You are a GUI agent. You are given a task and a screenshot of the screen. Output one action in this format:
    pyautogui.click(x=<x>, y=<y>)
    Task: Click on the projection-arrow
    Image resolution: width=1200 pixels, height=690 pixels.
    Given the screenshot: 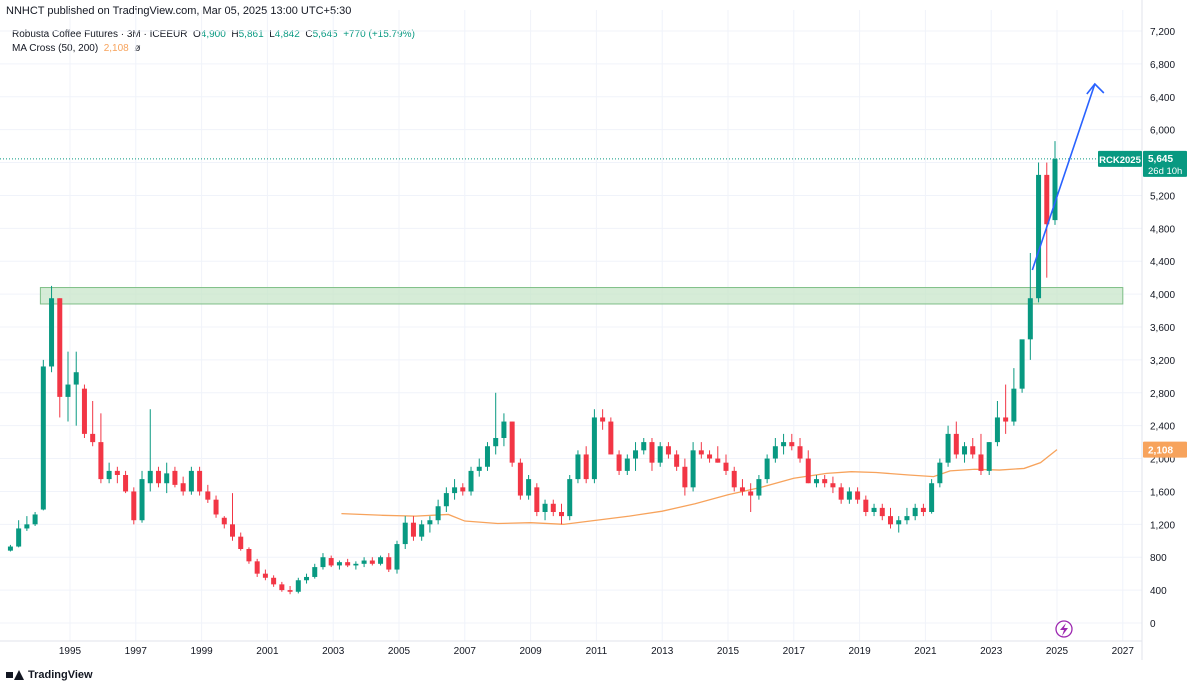 What is the action you would take?
    pyautogui.click(x=1068, y=176)
    